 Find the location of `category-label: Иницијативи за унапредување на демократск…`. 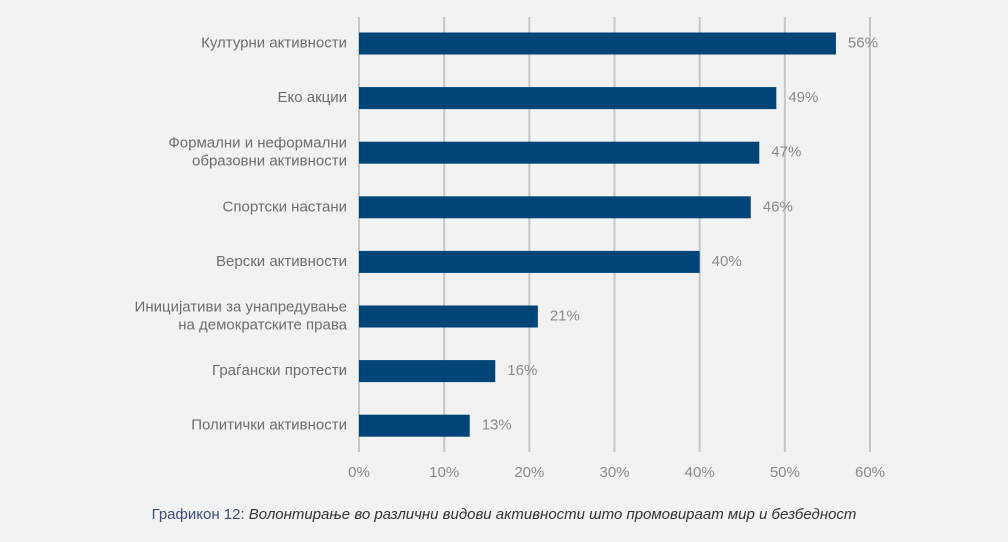

category-label: Иницијативи за унапредување на демократск… is located at coordinates (241, 315).